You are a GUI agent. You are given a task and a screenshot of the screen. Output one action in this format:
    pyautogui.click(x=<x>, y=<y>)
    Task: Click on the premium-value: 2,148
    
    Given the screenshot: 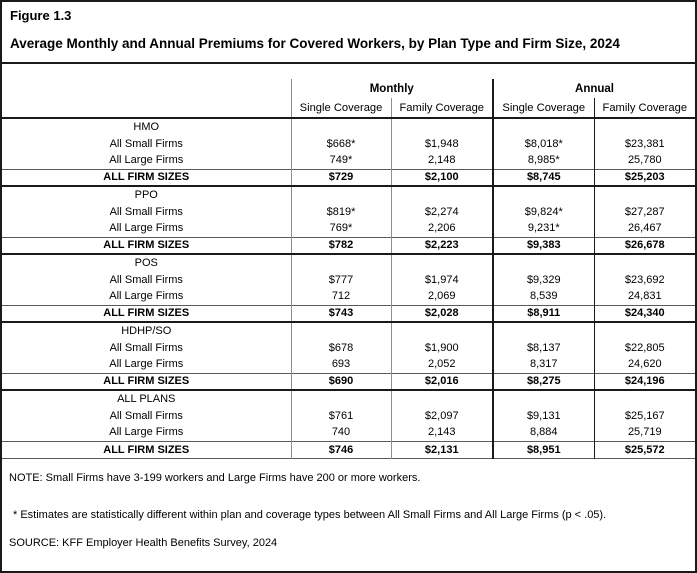 What is the action you would take?
    pyautogui.click(x=442, y=160)
    